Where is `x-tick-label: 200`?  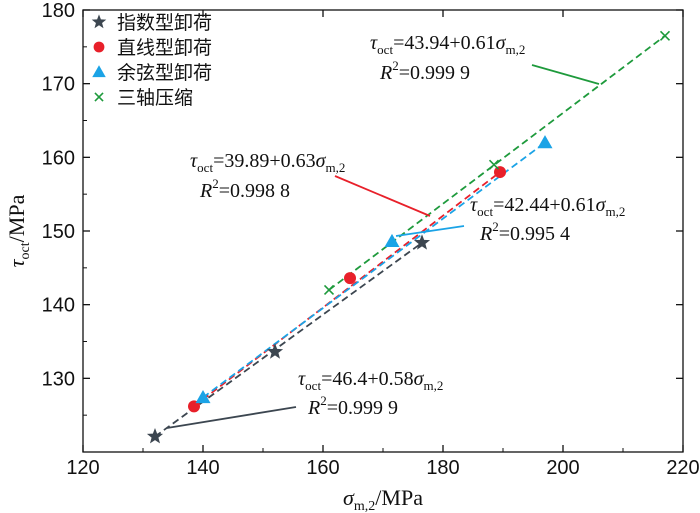 x-tick-label: 200 is located at coordinates (562, 468).